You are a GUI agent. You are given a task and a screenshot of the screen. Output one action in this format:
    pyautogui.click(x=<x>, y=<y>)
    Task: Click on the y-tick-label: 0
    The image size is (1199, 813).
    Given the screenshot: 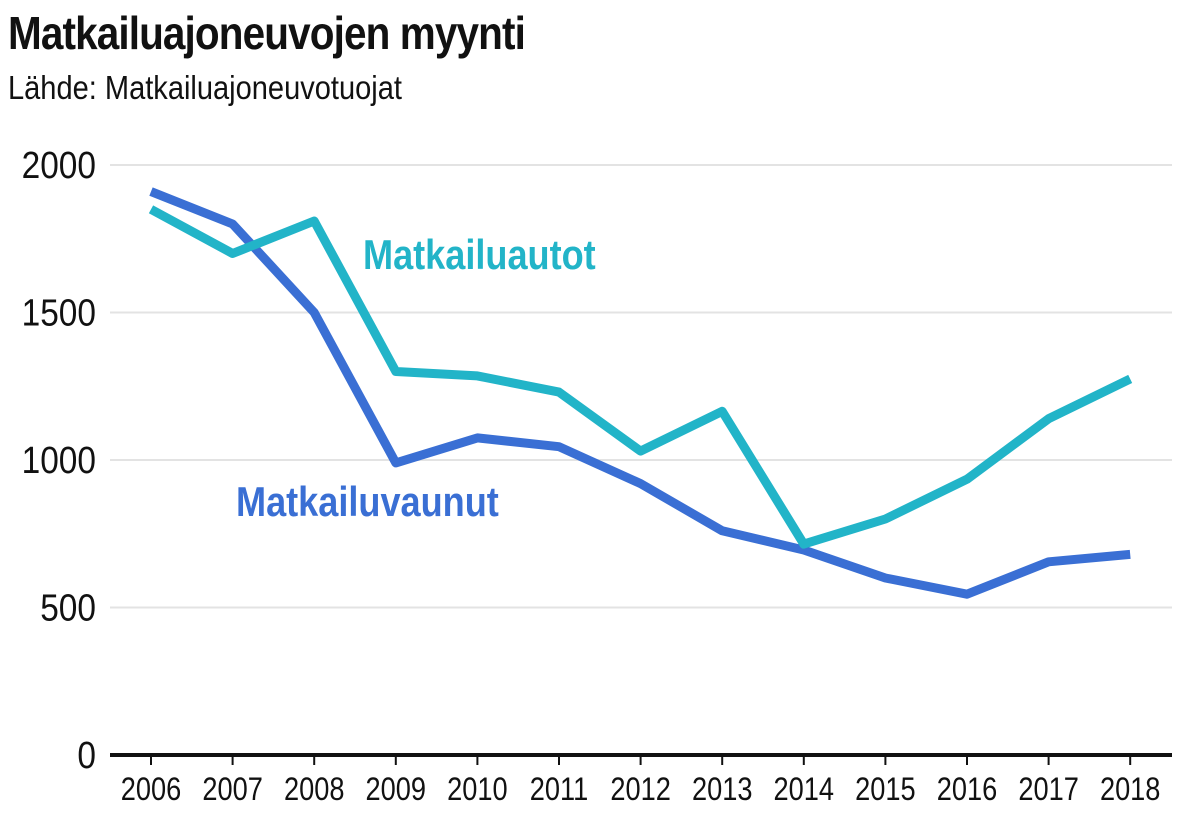 What is the action you would take?
    pyautogui.click(x=86, y=755)
    